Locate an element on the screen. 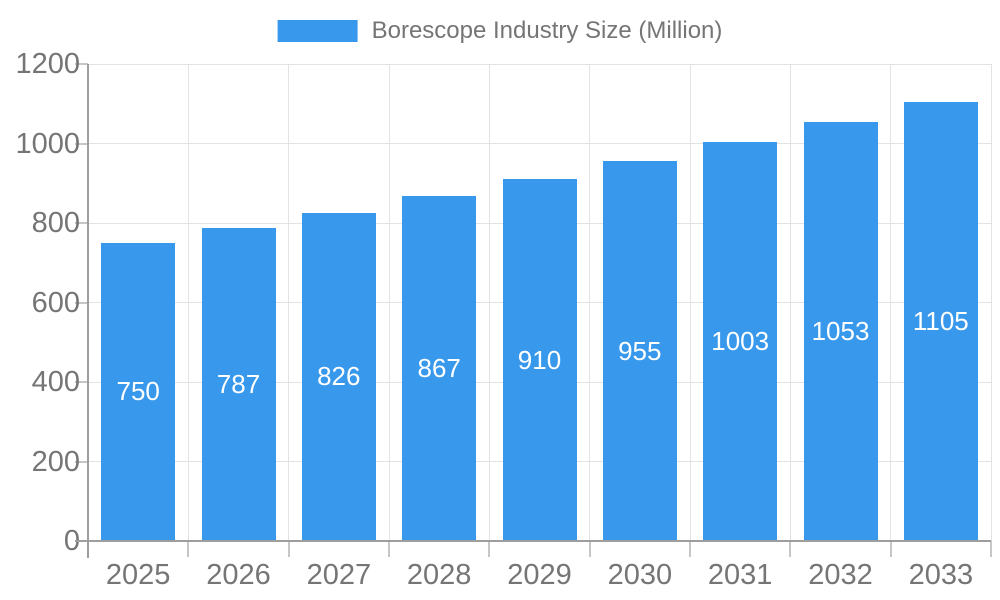 The height and width of the screenshot is (600, 1000). bar-2028: 867 is located at coordinates (439, 368).